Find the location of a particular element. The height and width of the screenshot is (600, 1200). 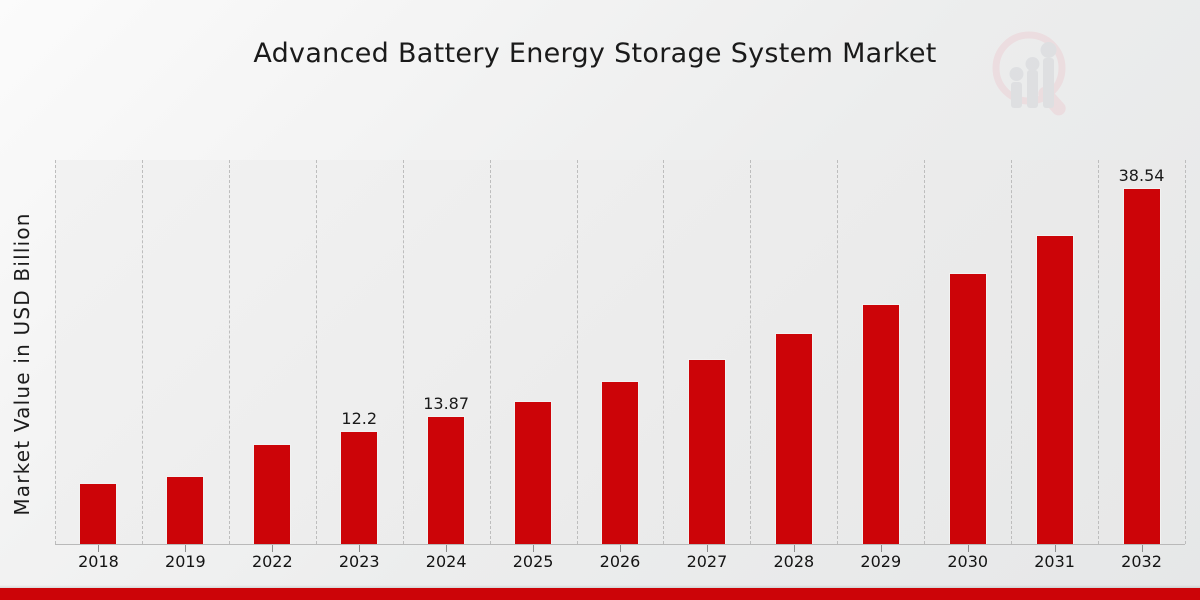

x-tick-mark-2027 is located at coordinates (707, 548).